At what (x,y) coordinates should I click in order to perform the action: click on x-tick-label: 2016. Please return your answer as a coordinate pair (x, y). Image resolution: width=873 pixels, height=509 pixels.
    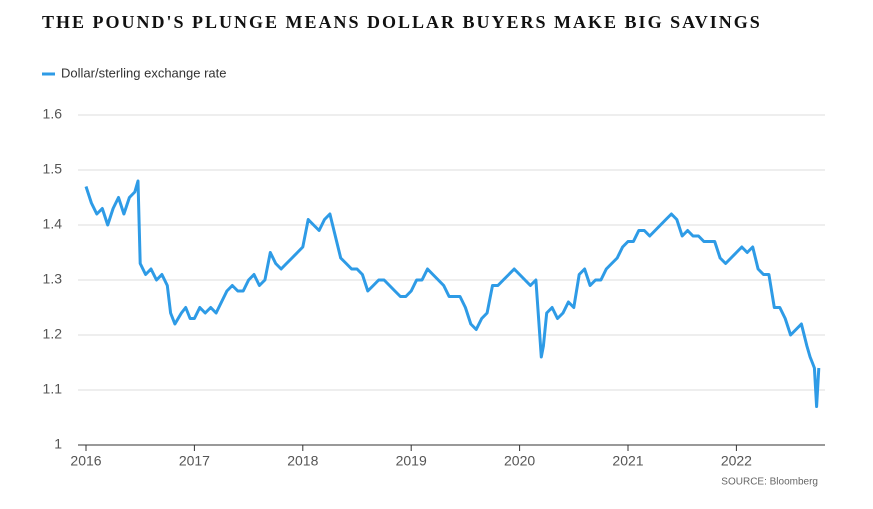
    Looking at the image, I should click on (85, 461).